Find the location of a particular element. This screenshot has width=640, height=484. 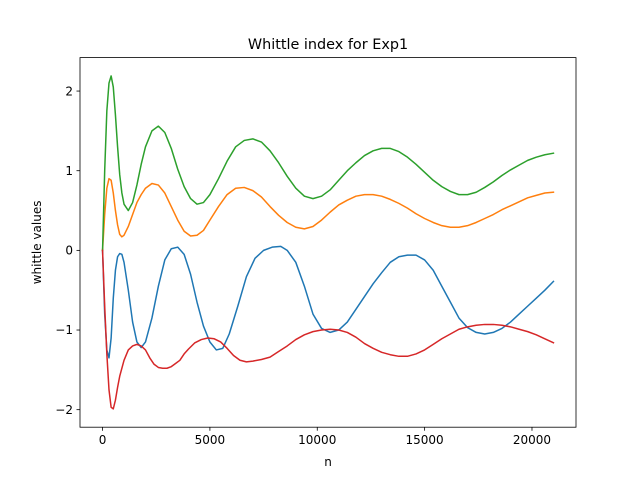

x-axis-label: n is located at coordinates (328, 462).